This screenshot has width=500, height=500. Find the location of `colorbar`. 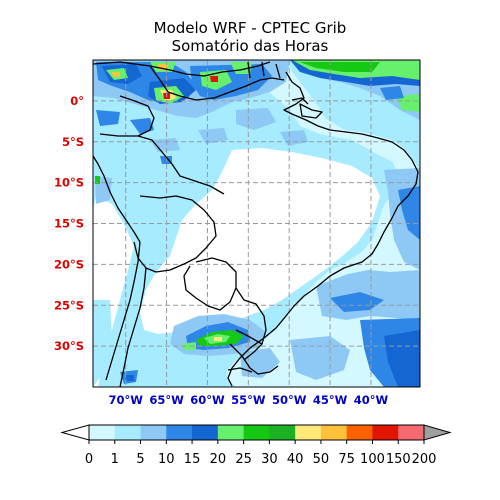

colorbar is located at coordinates (256, 432).